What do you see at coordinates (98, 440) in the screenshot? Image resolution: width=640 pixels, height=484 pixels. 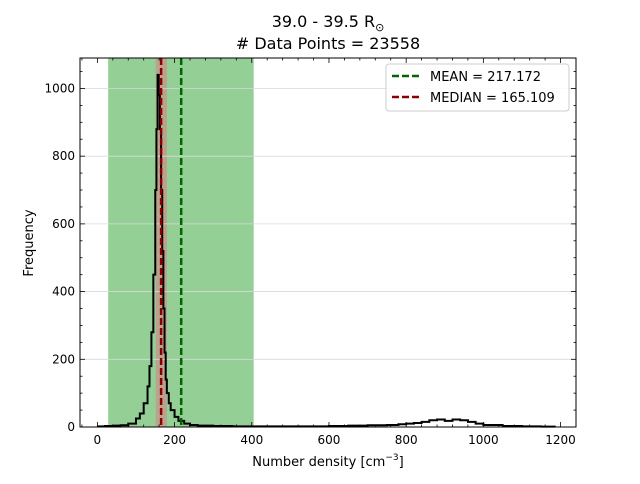 I see `x-tick-label: 0` at bounding box center [98, 440].